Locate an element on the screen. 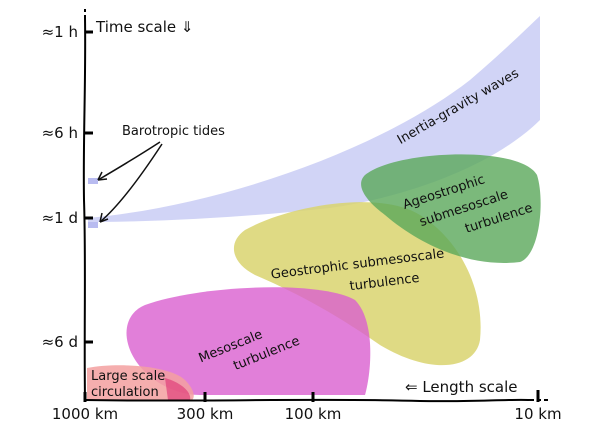 The image size is (616, 444). time-tick-label-6h: ≈6 h is located at coordinates (60, 133).